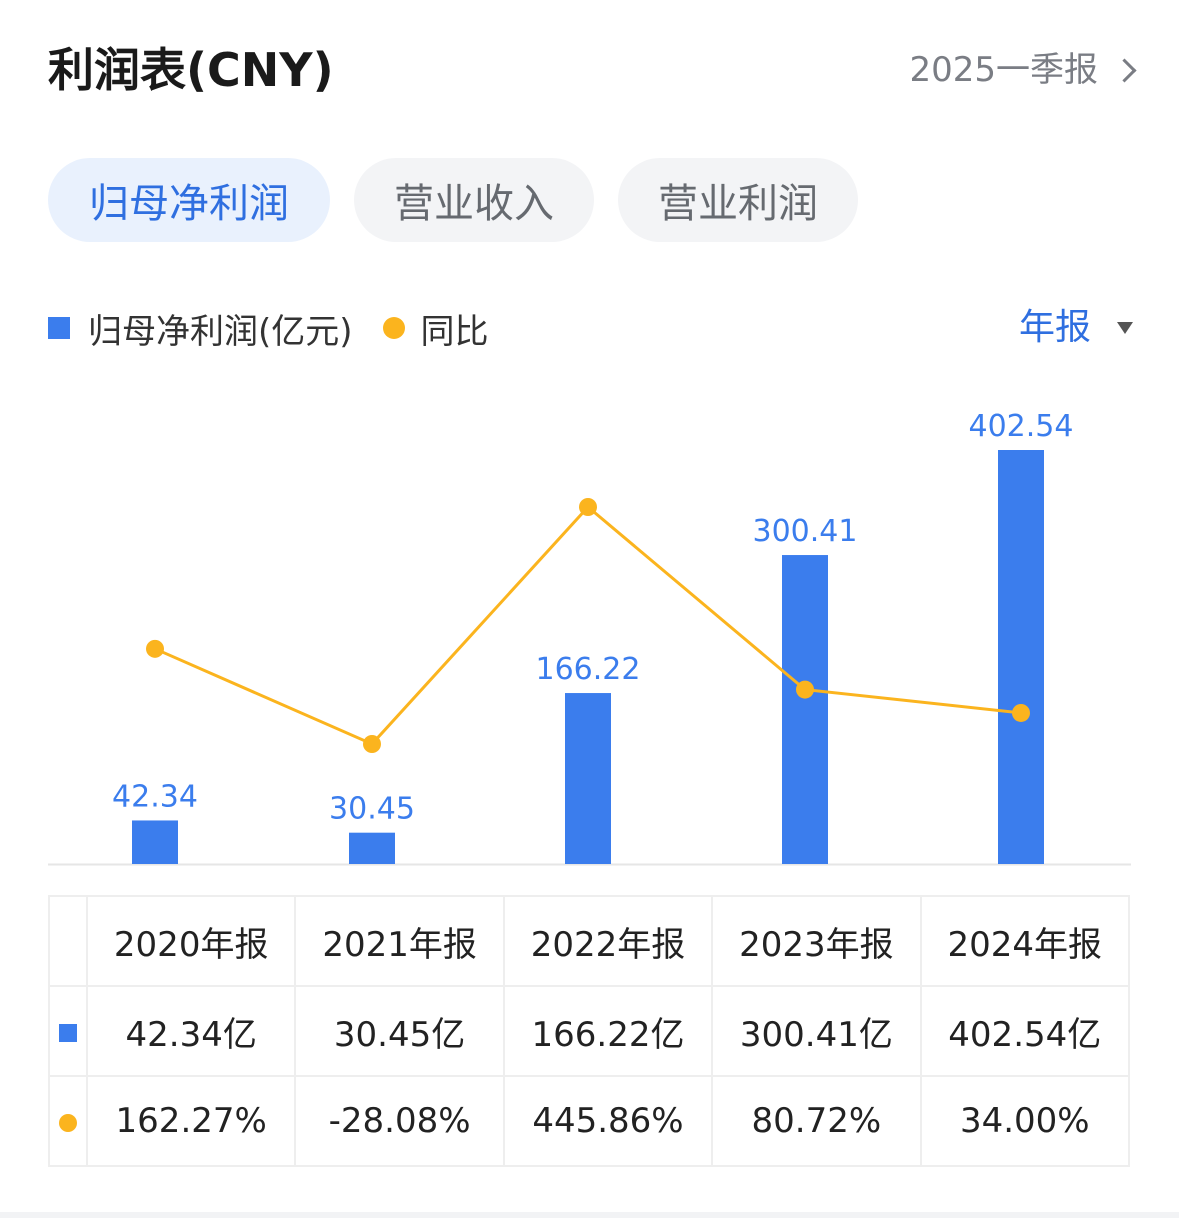 The height and width of the screenshot is (1218, 1179). Describe the element at coordinates (372, 848) in the screenshot. I see `bar-2021年报` at that location.